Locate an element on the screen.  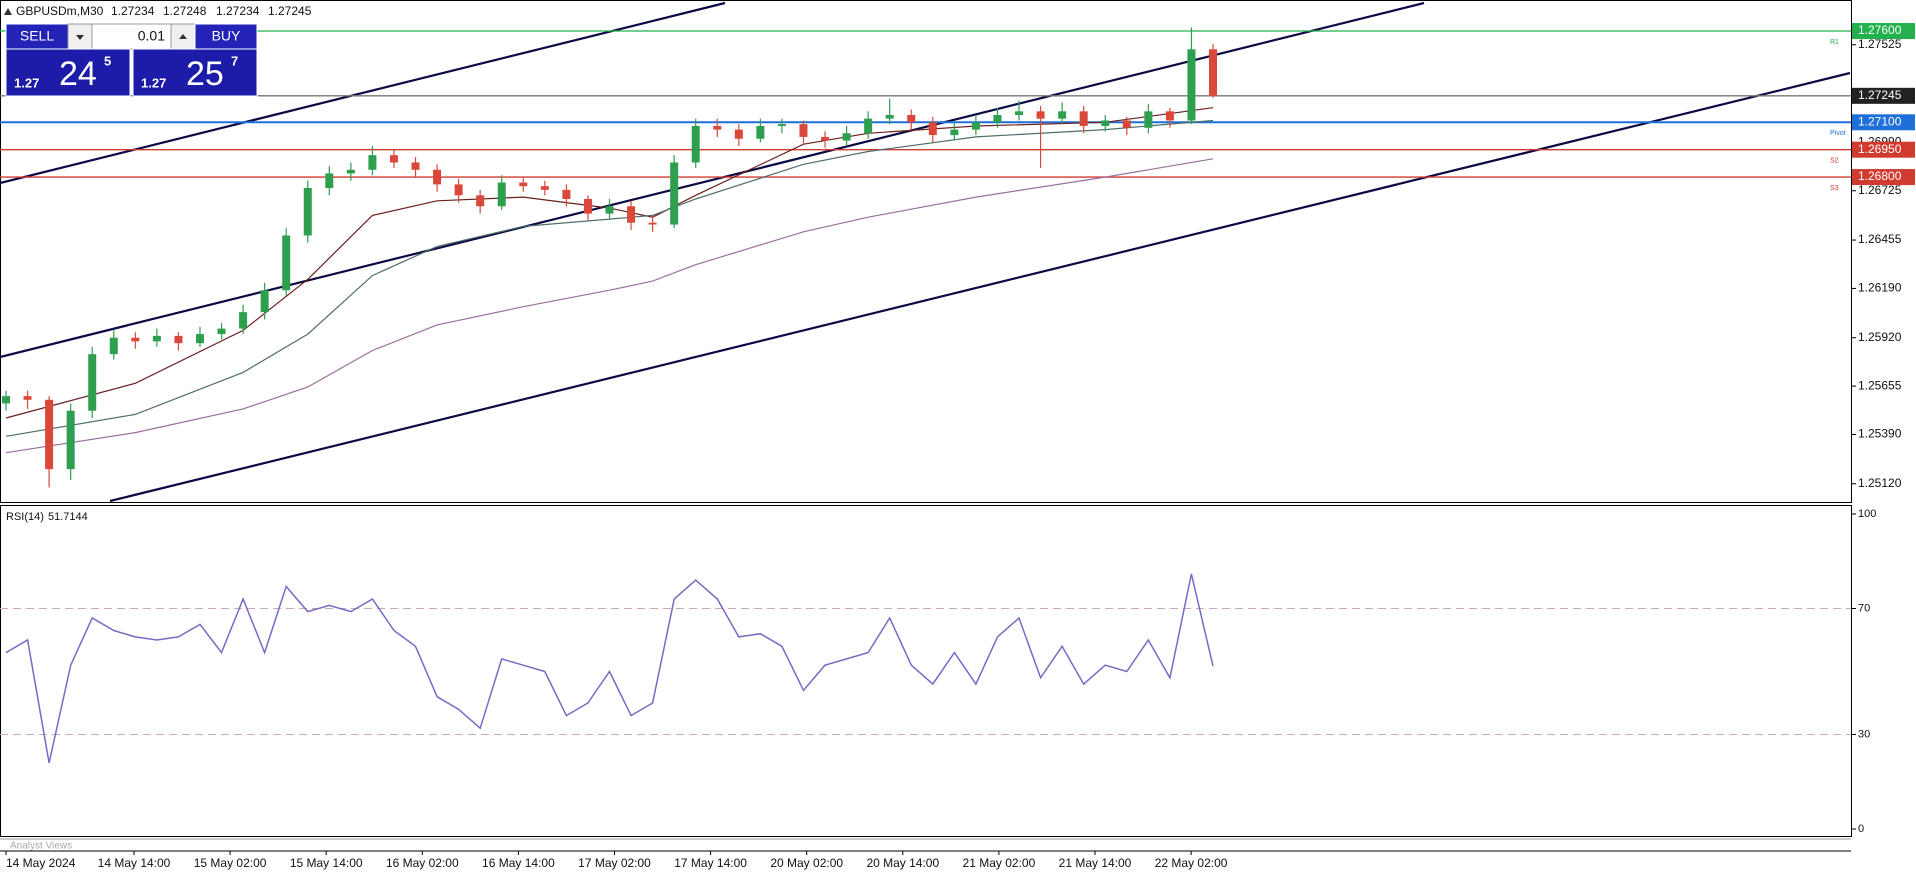
x-tick-label: 14 May 2024 is located at coordinates (41, 863).